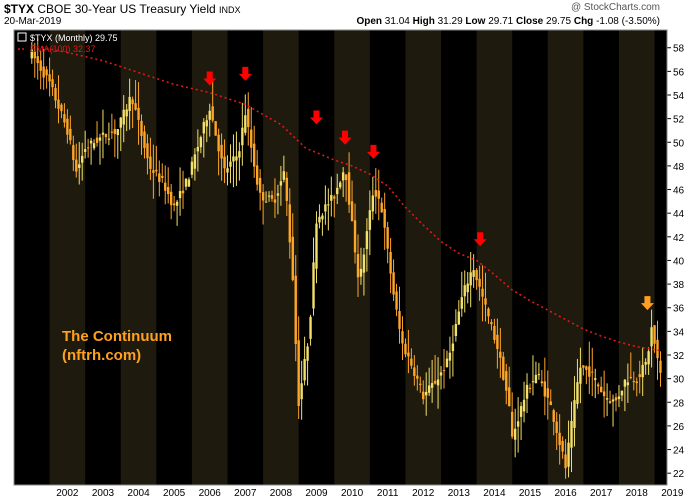 The image size is (700, 500). I want to click on low-label: Low, so click(475, 21).